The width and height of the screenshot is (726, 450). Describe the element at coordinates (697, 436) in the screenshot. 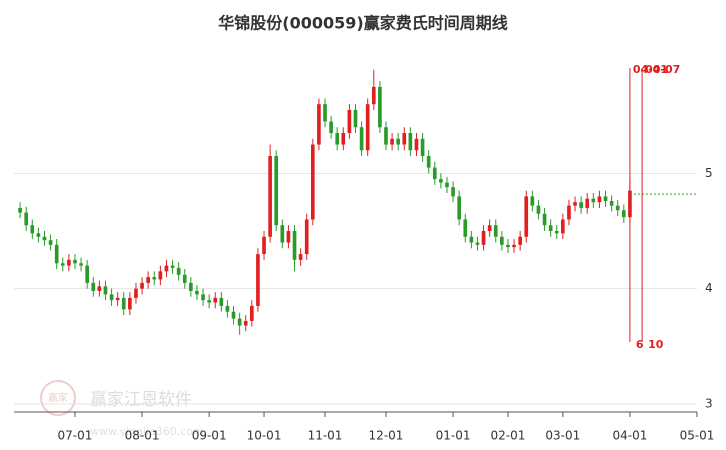

I see `x-tick-label: 05-01` at that location.